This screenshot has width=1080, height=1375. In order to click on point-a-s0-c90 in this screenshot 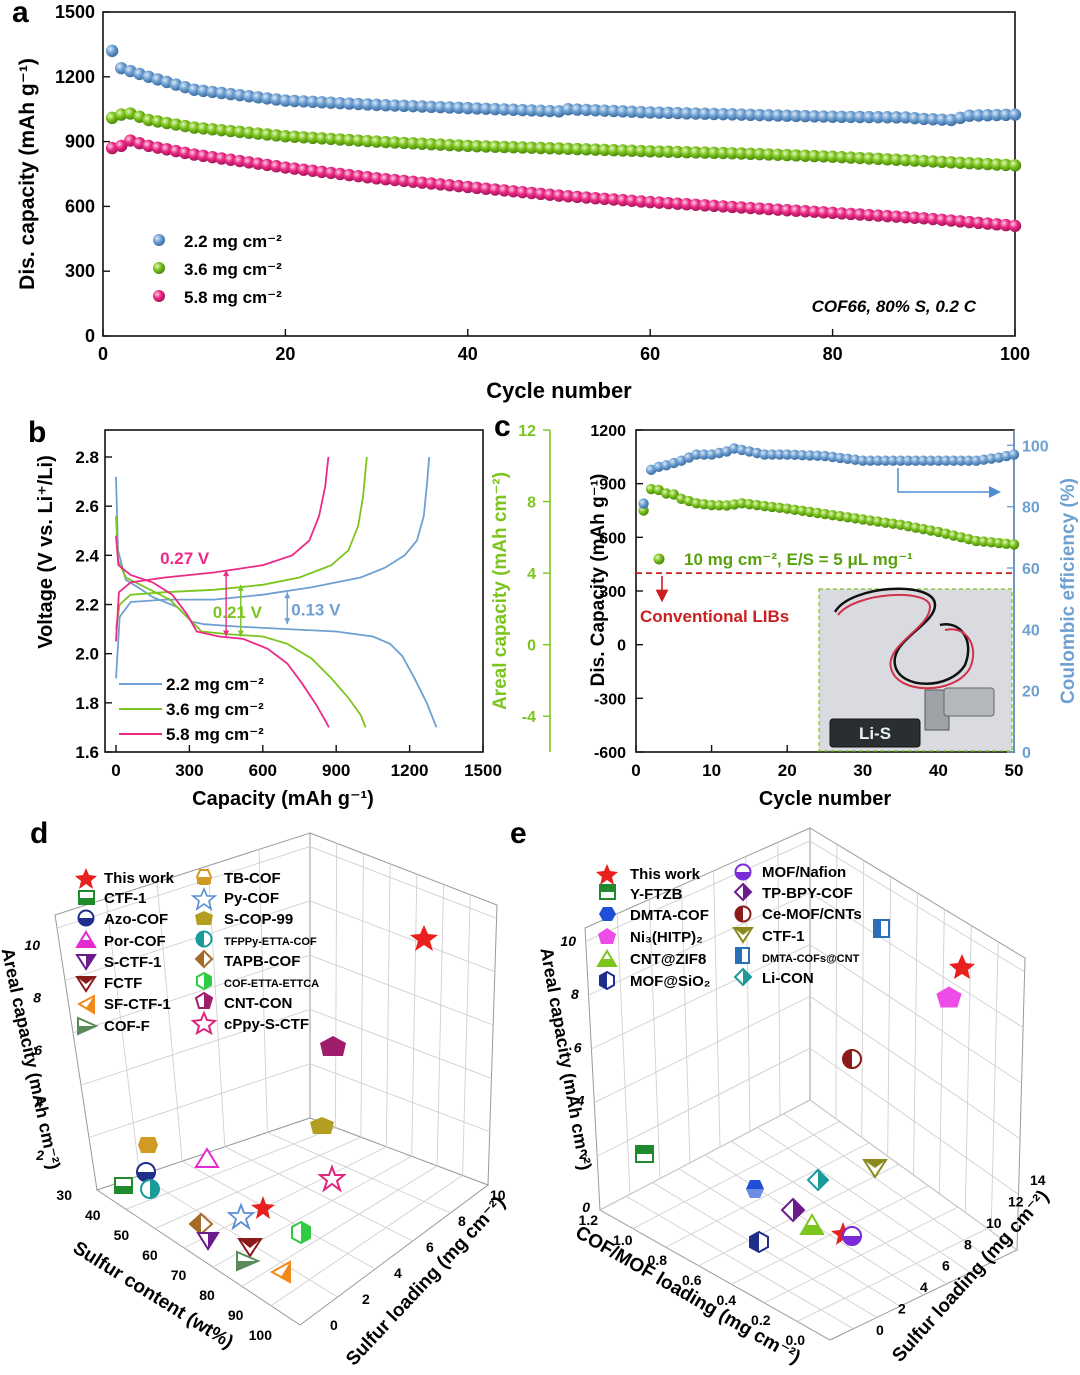, I will do `click(923, 119)`.